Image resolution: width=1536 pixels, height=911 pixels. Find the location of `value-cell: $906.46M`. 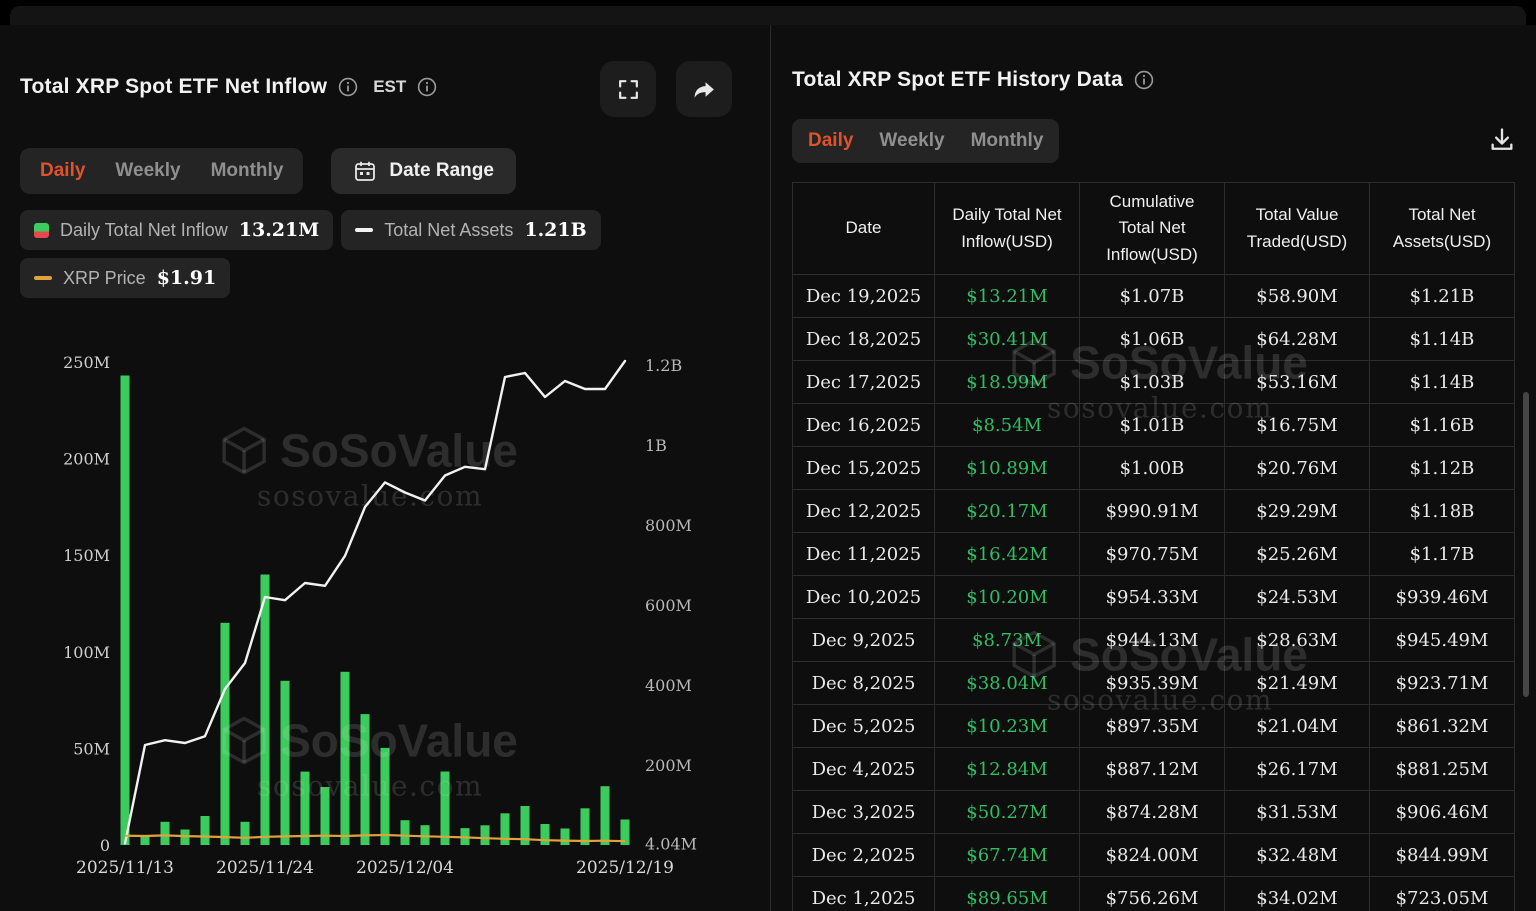

value-cell: $906.46M is located at coordinates (1442, 812).